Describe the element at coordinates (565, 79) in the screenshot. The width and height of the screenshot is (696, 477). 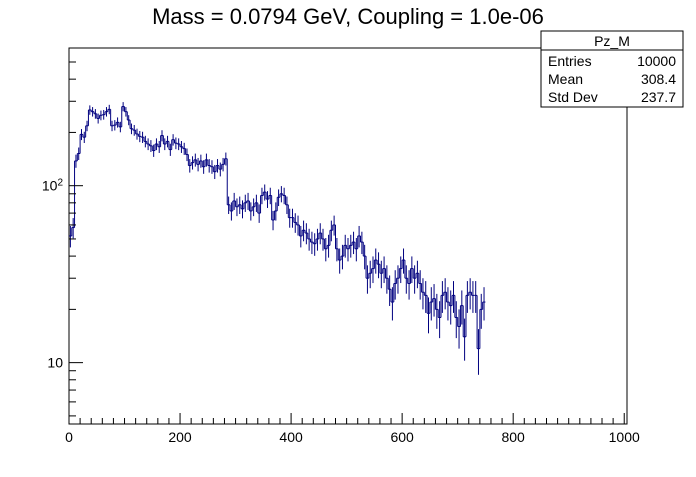
I see `stats-label-mean: Mean` at that location.